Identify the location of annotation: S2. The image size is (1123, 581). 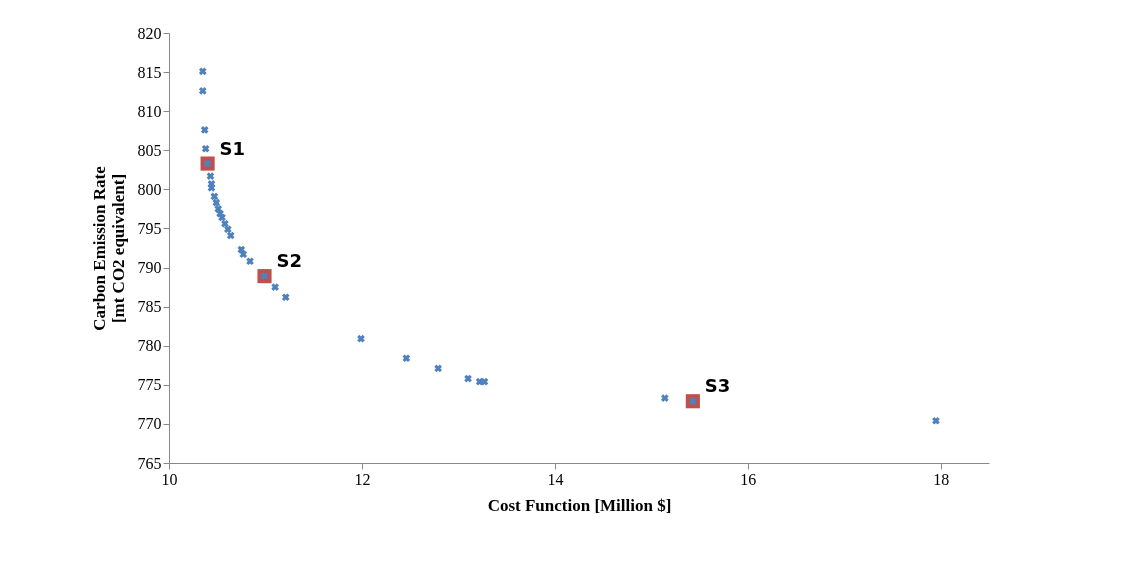
(289, 261).